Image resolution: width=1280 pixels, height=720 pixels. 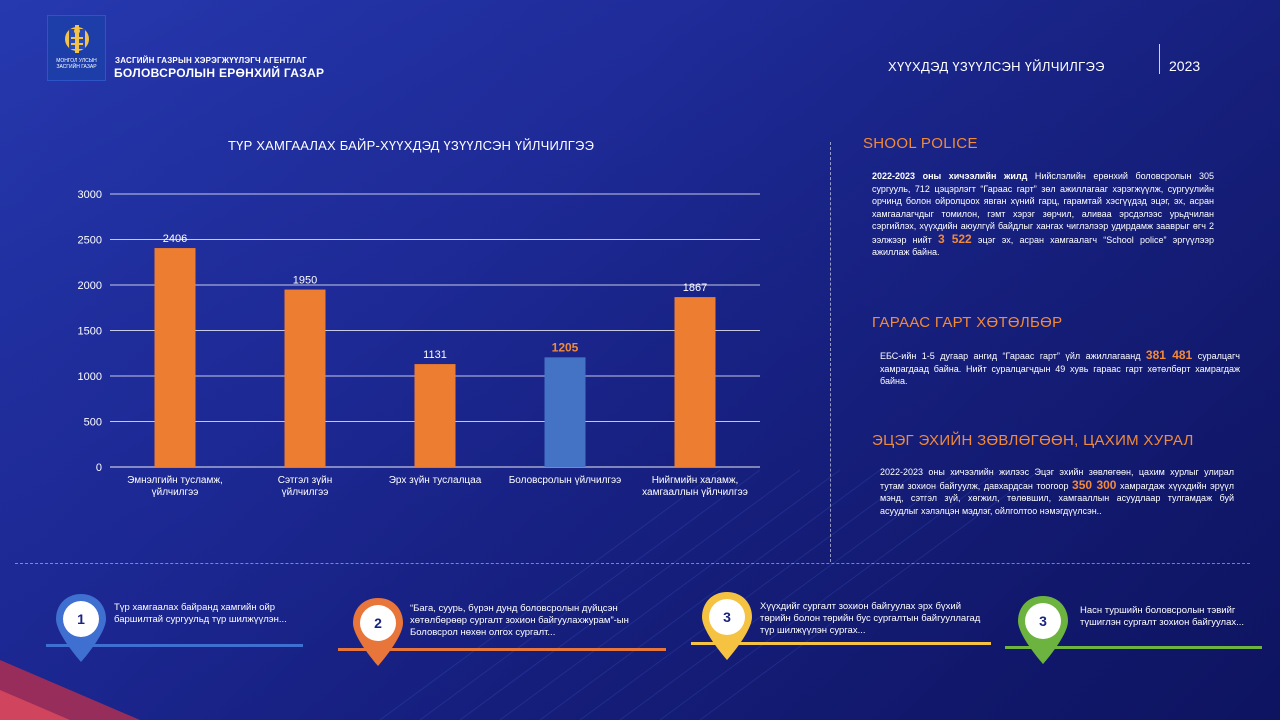 I want to click on soyombo-emblem-icon, so click(x=76, y=39).